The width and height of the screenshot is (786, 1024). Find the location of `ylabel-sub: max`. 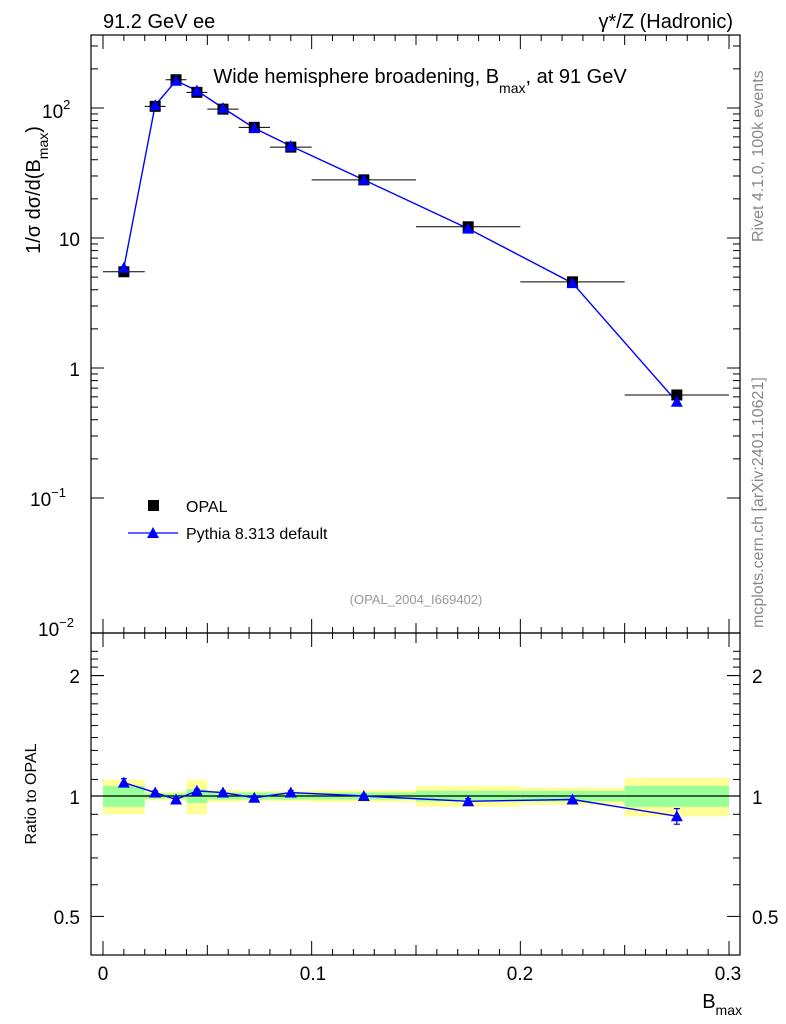

ylabel-sub: max is located at coordinates (43, 146).